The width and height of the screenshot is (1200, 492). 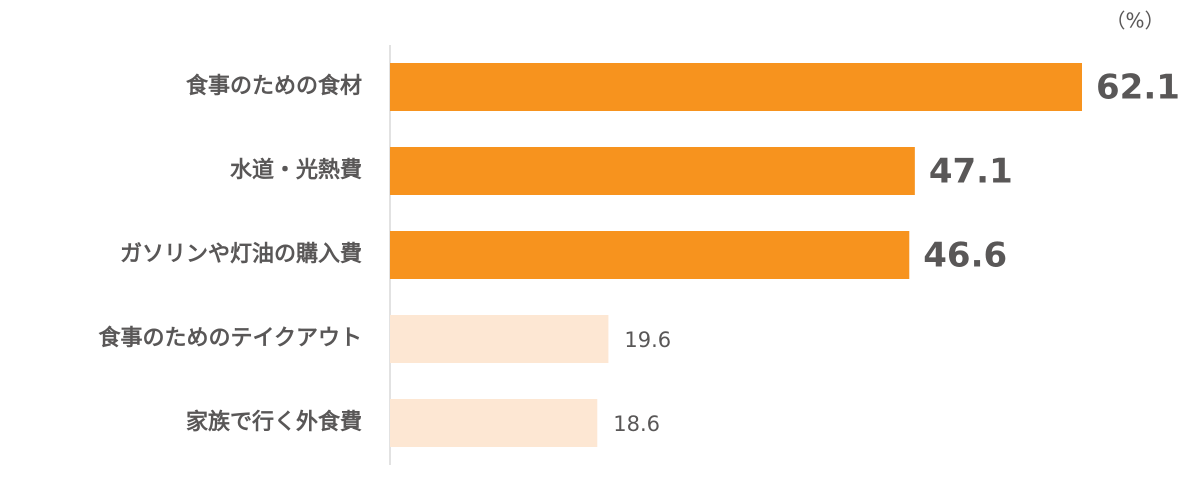 I want to click on category-label: 家族で行く外食費, so click(x=274, y=422).